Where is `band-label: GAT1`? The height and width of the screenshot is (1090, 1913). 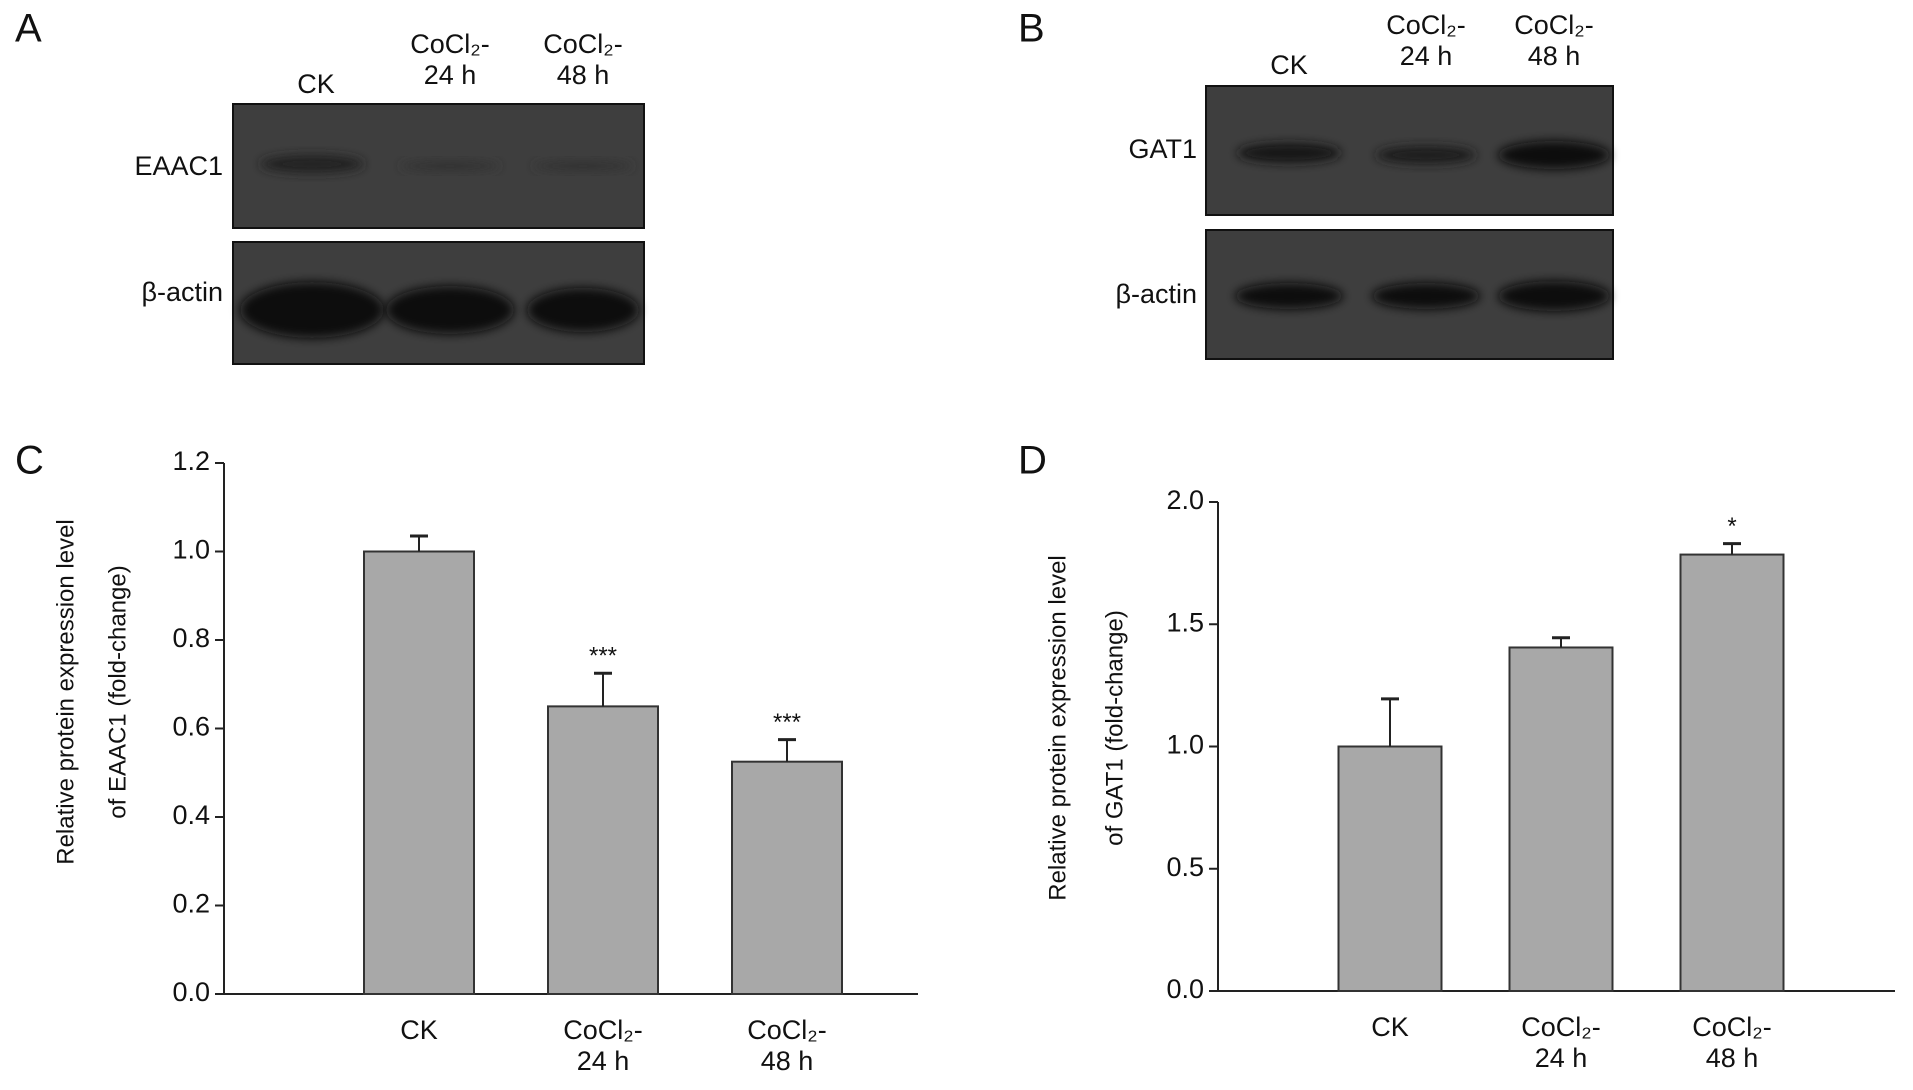 band-label: GAT1 is located at coordinates (1162, 149).